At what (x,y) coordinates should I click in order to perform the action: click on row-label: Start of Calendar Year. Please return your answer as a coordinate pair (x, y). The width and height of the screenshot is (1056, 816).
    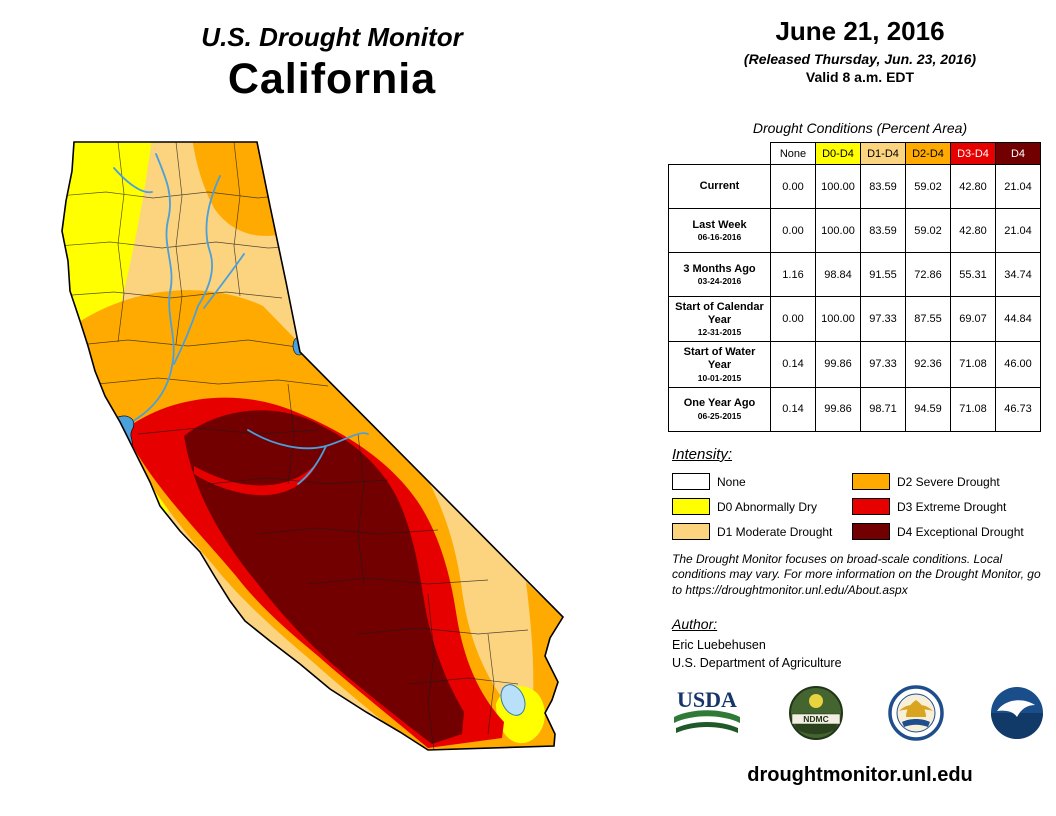
    Looking at the image, I should click on (719, 313).